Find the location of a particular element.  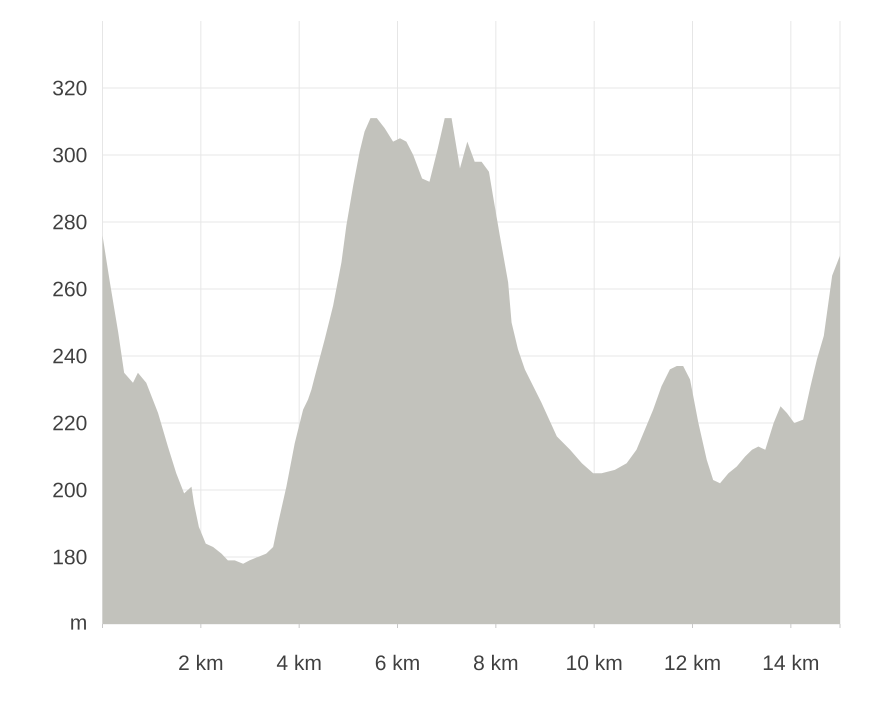

x-tick-label: 14 km is located at coordinates (791, 662).